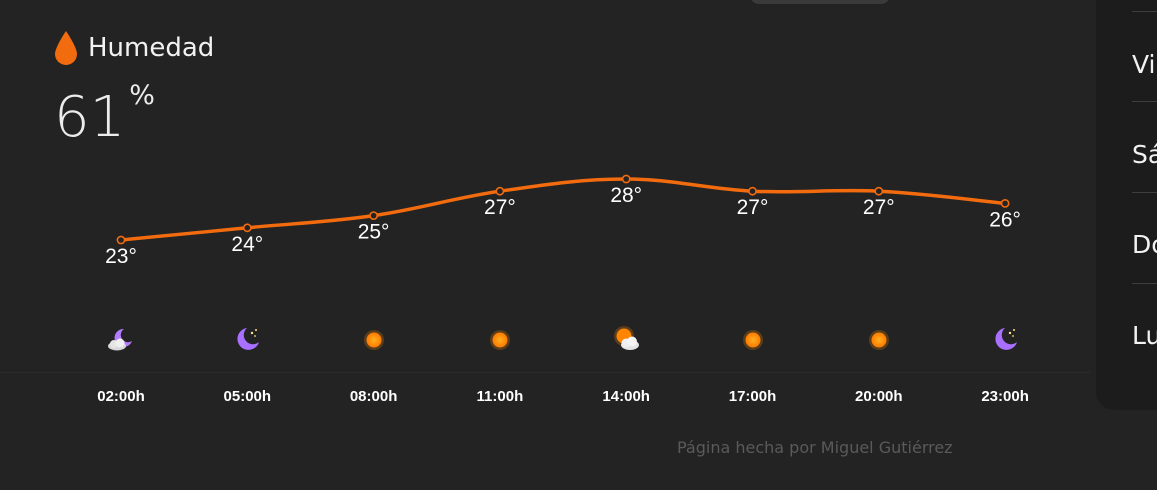 The width and height of the screenshot is (1157, 490). Describe the element at coordinates (626, 342) in the screenshot. I see `sun-cloud-icon` at that location.